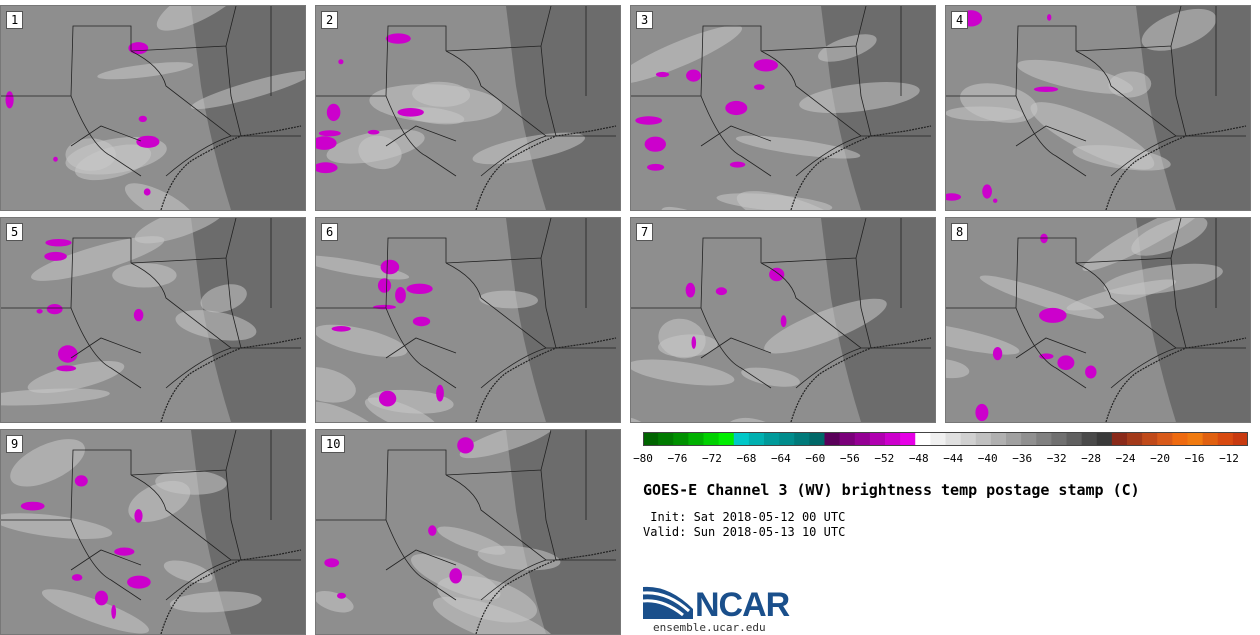  I want to click on stamp-panel-5: 5, so click(153, 320).